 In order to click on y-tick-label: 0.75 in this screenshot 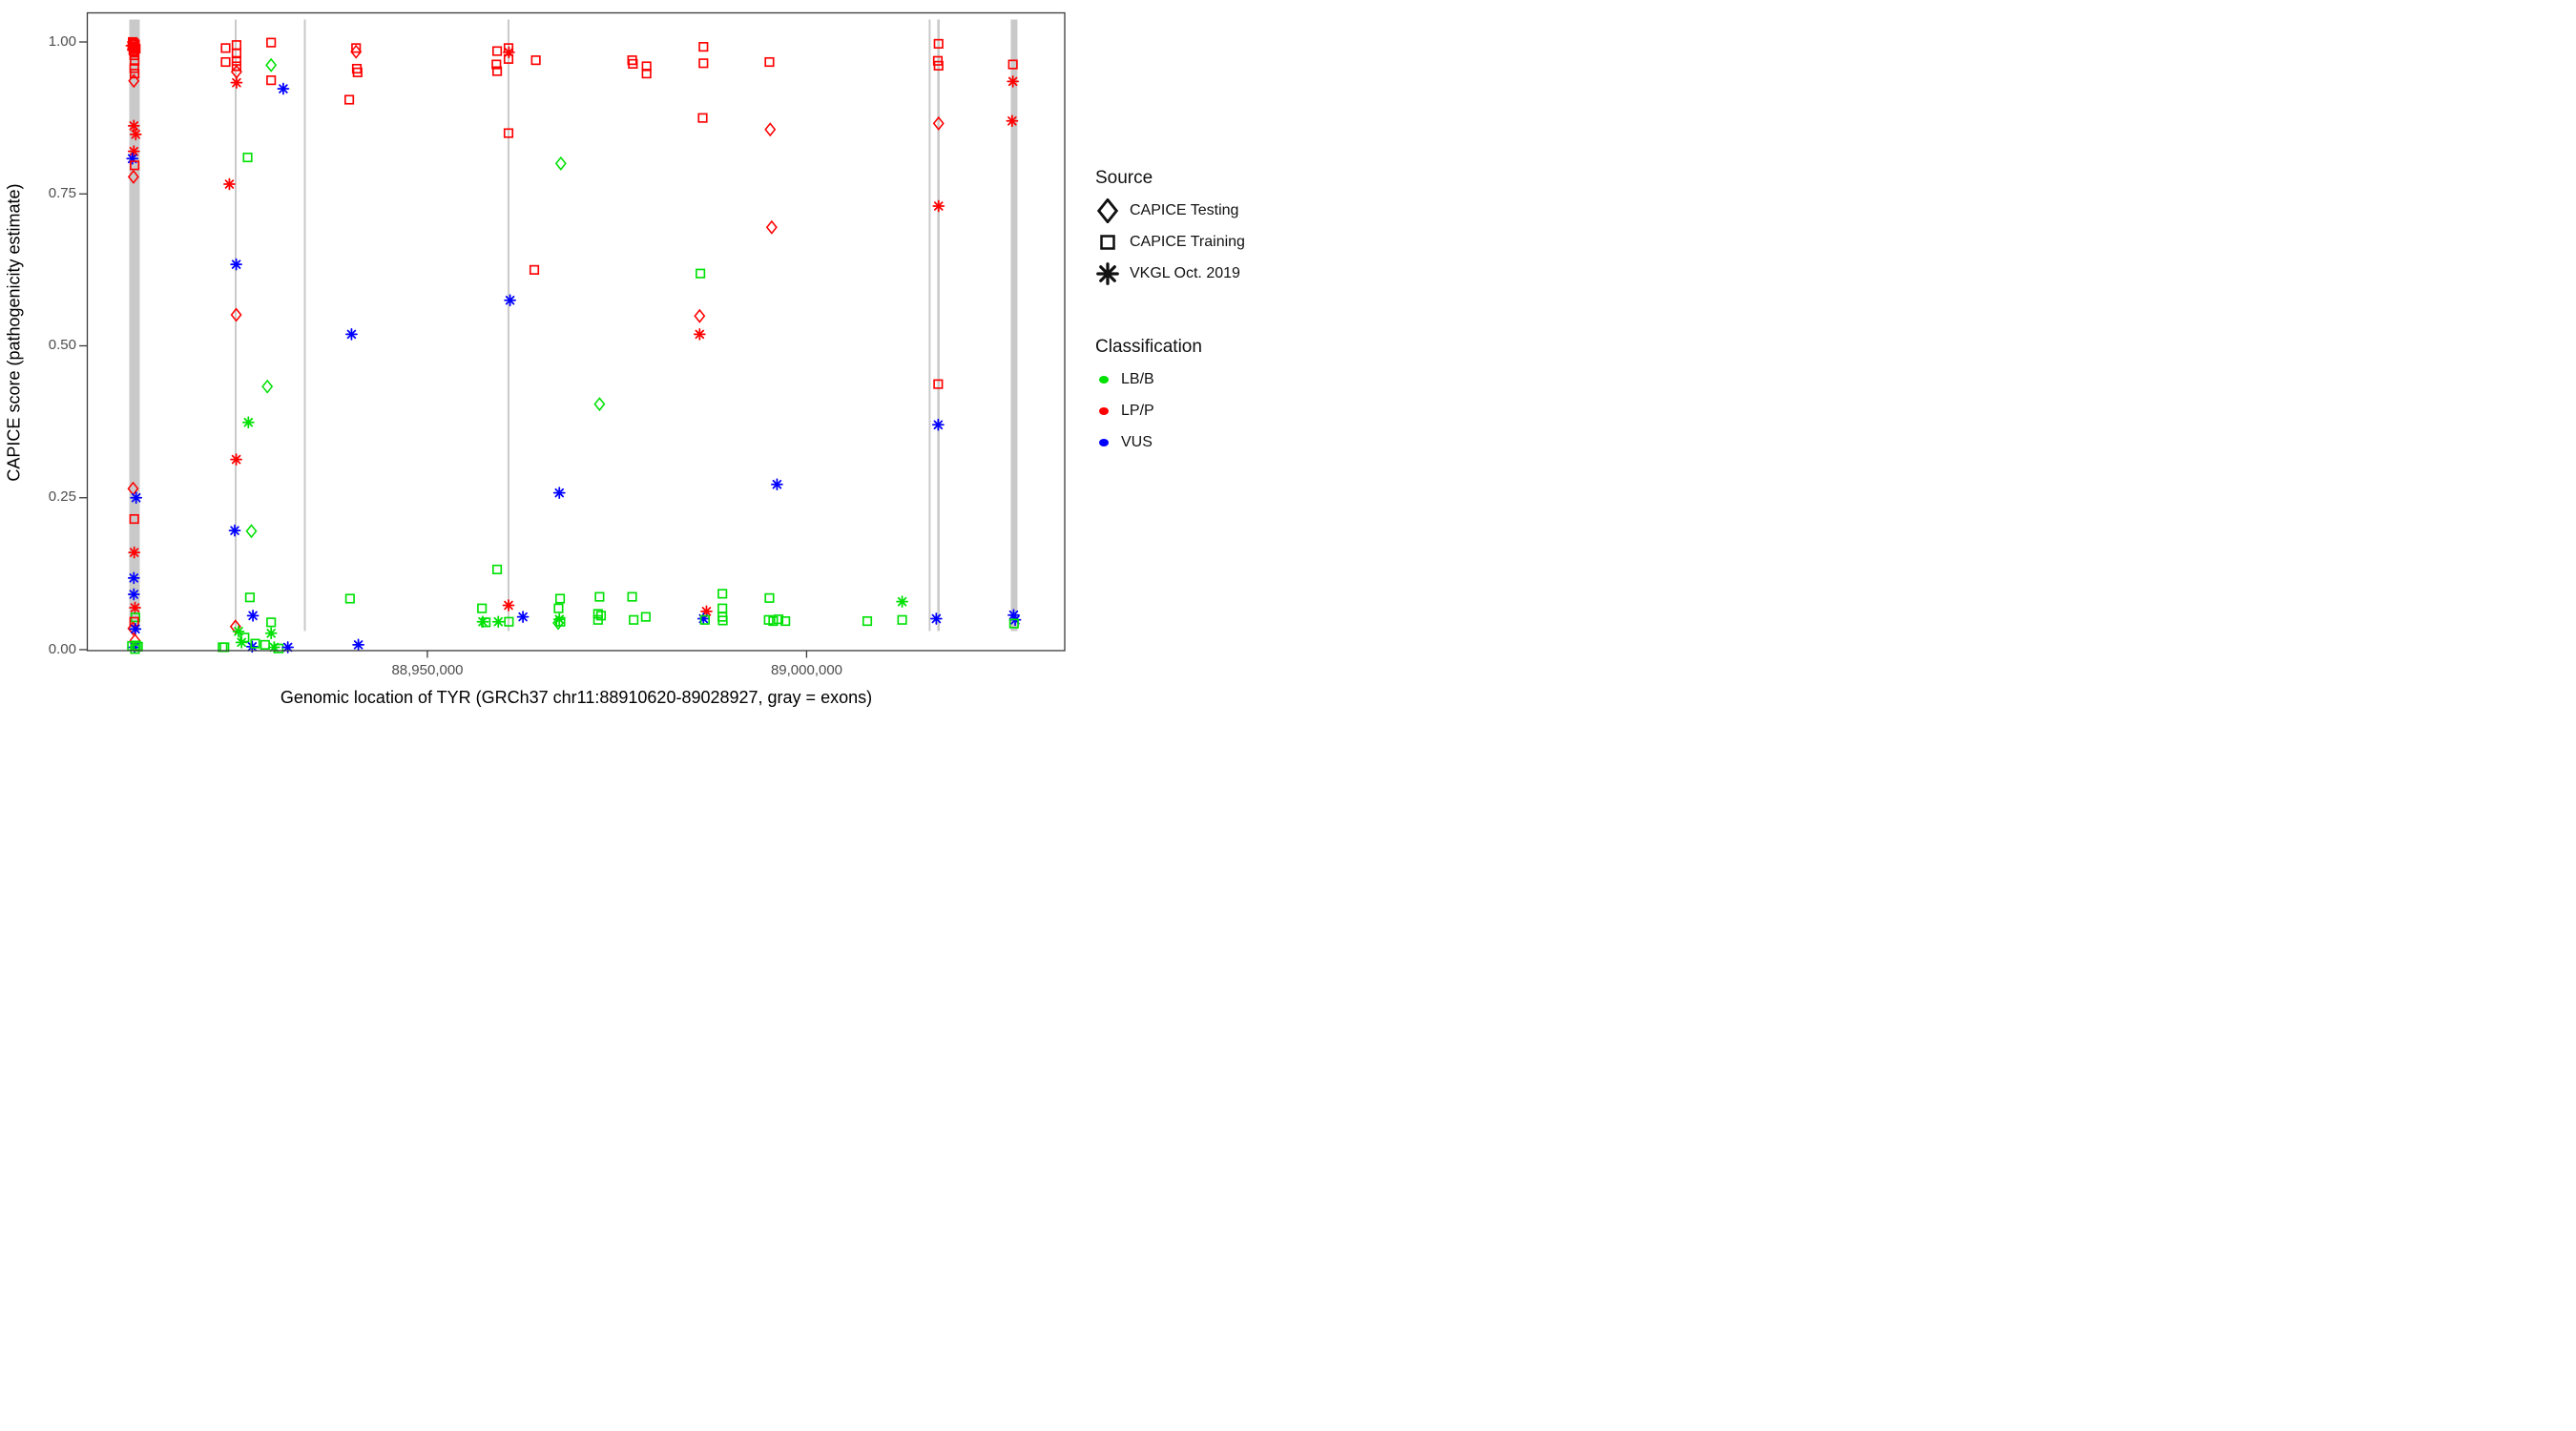, I will do `click(62, 192)`.